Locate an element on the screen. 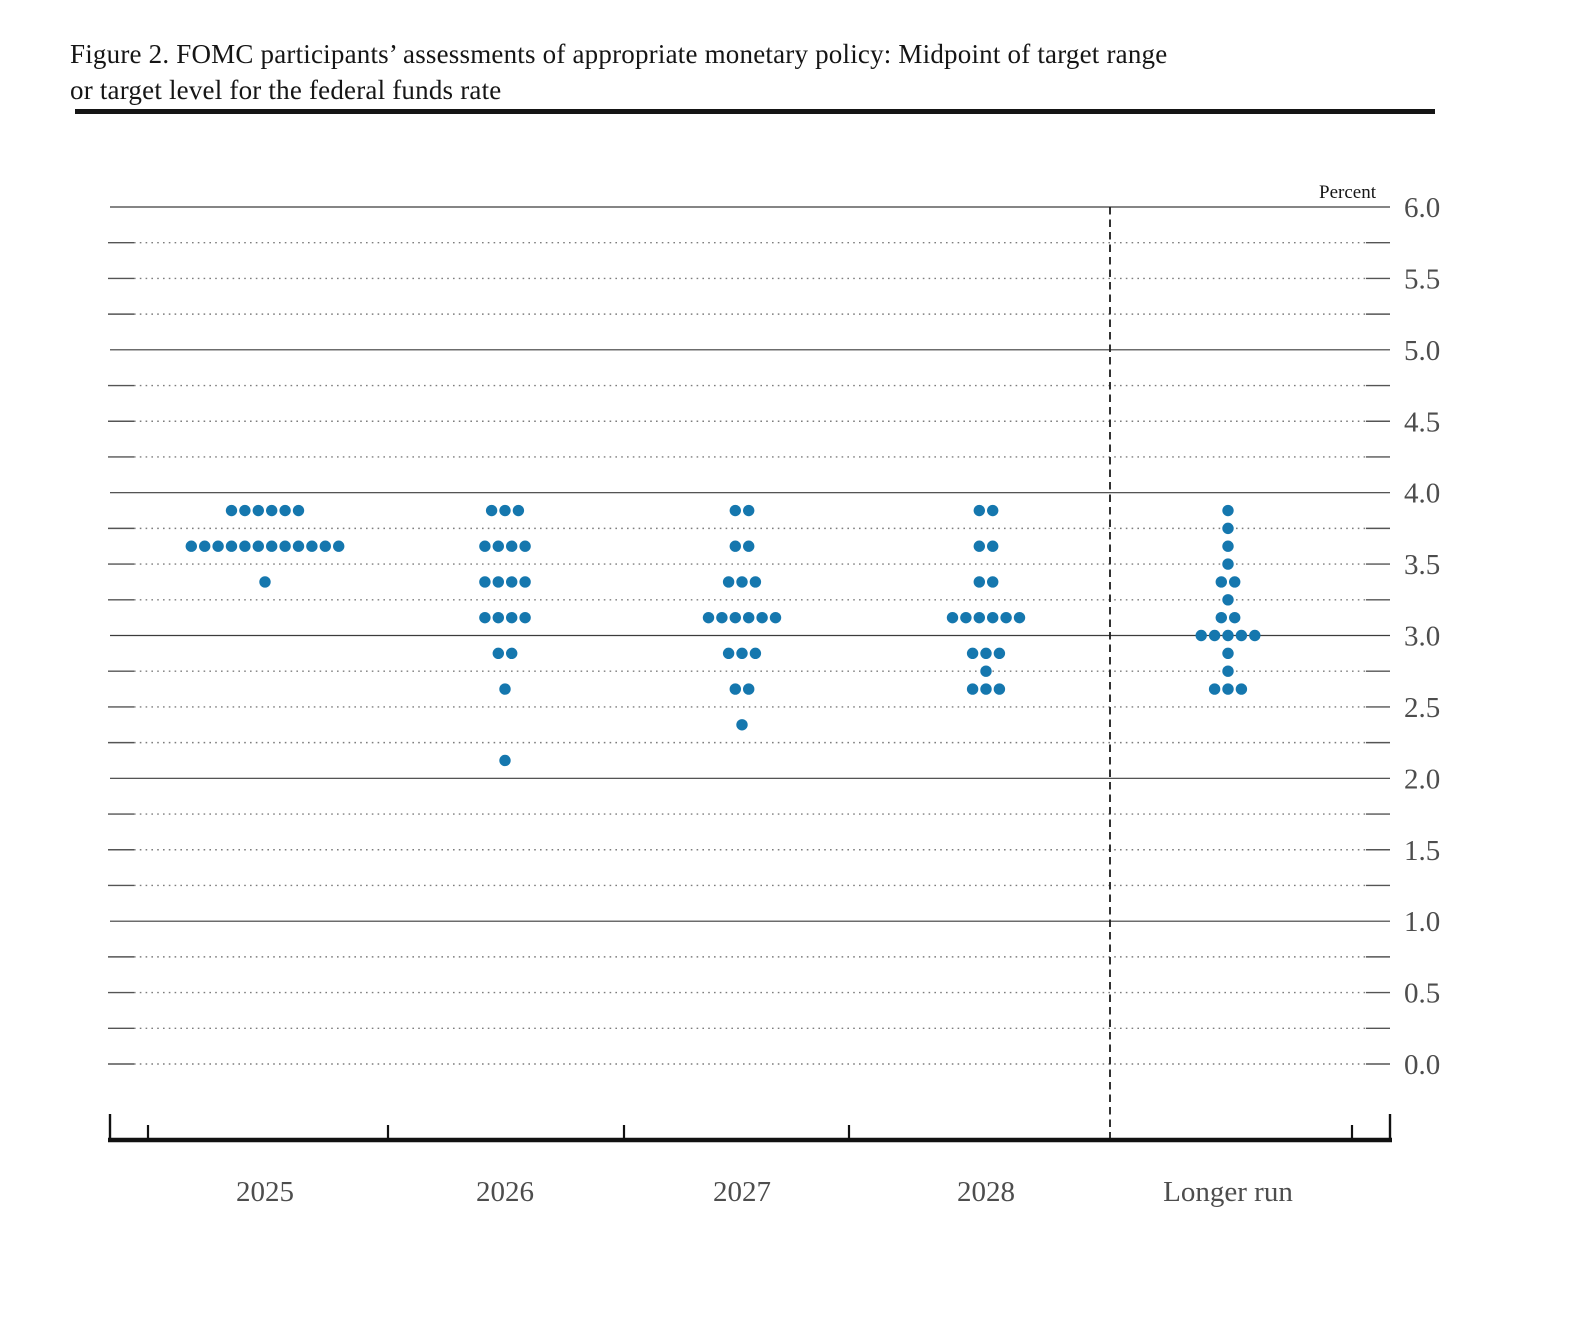 This screenshot has height=1332, width=1578. dot-2026-2.875-2 is located at coordinates (512, 653).